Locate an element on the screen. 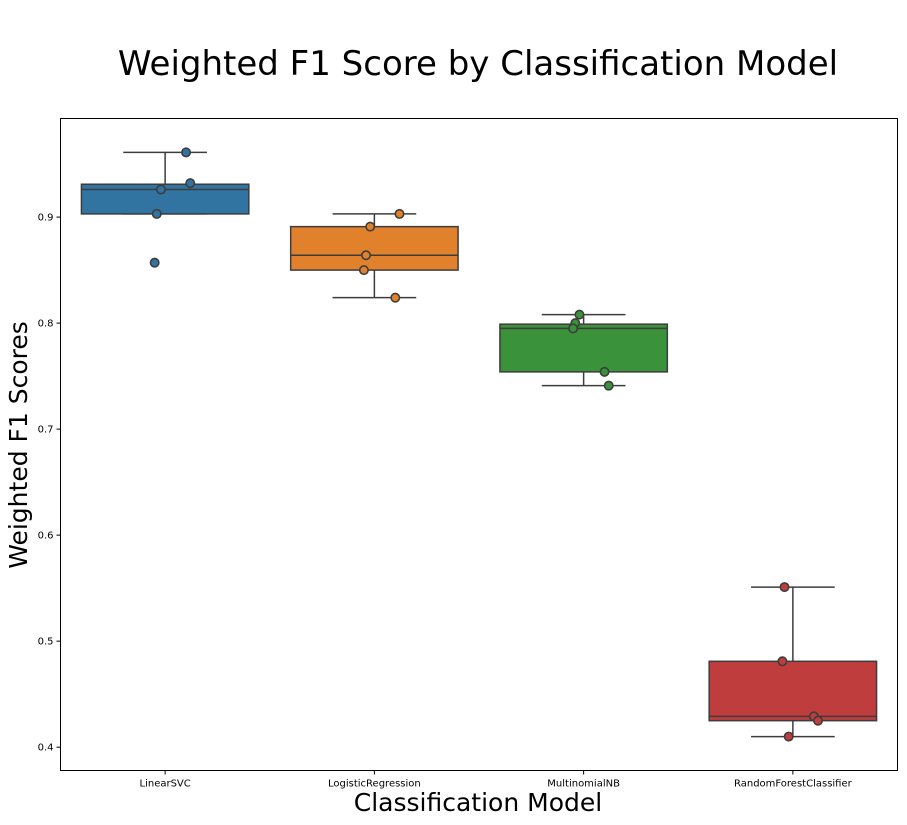 This screenshot has width=907, height=825. y-tick-label: 0.9 is located at coordinates (46, 218).